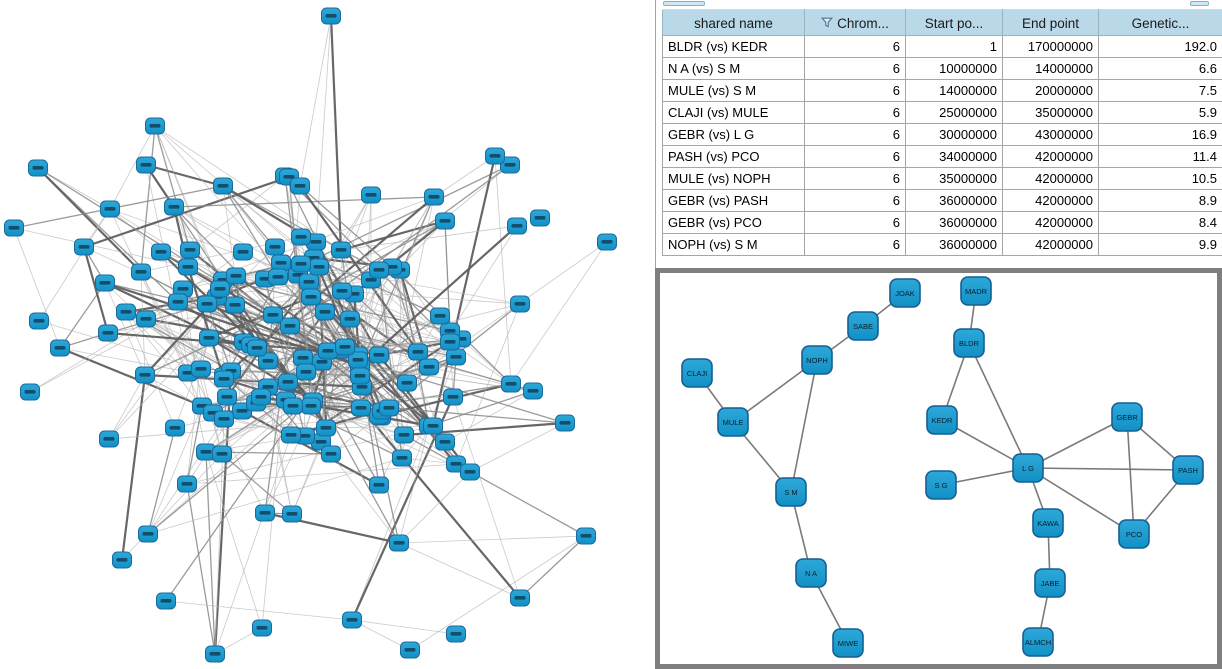 The image size is (1222, 669). Describe the element at coordinates (941, 485) in the screenshot. I see `network-node-SG: S G` at that location.